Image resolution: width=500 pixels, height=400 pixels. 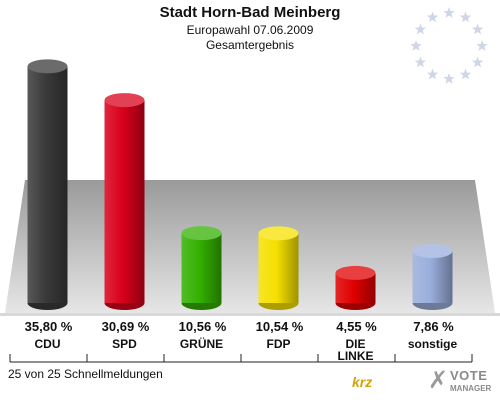 I want to click on chart-subtitle-2: Gesamtergebnis, so click(x=250, y=45).